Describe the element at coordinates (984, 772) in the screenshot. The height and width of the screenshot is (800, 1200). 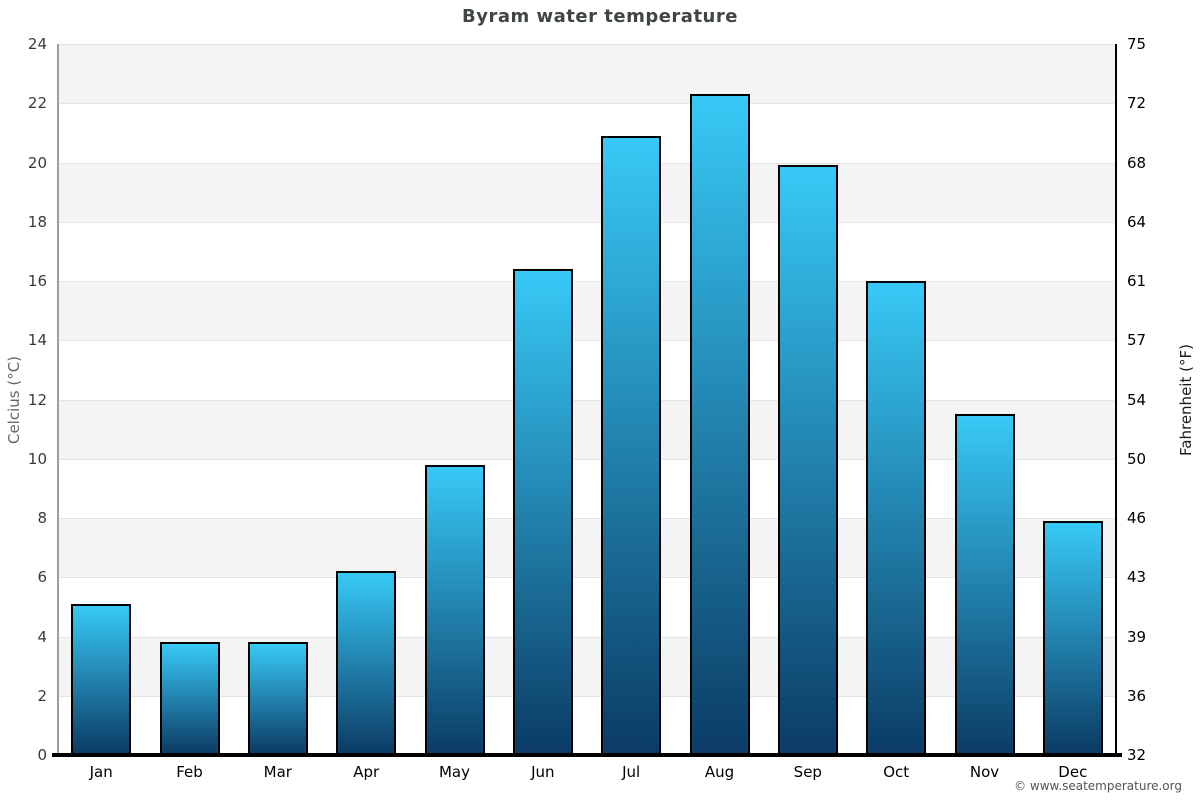
I see `x-tick-nov: Nov` at that location.